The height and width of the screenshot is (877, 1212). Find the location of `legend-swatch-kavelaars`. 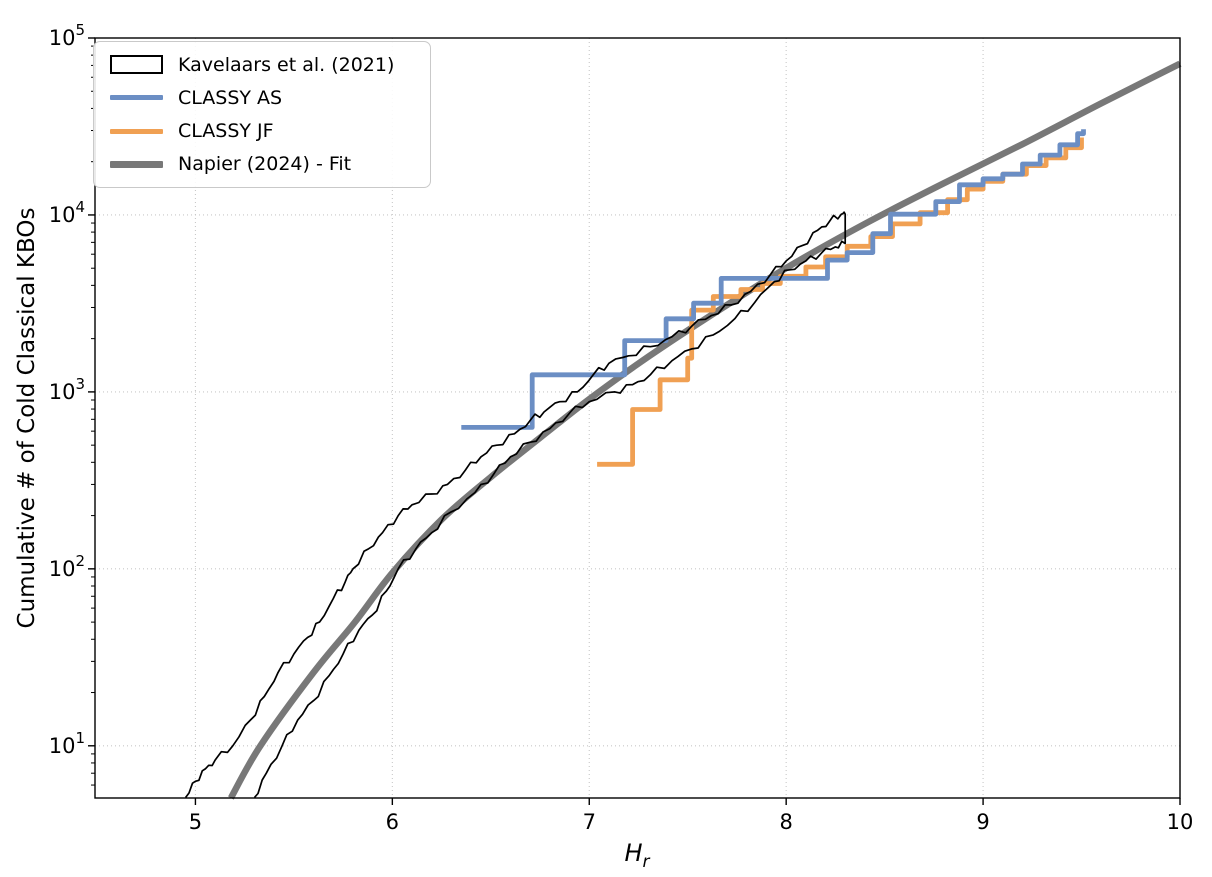

legend-swatch-kavelaars is located at coordinates (136, 65).